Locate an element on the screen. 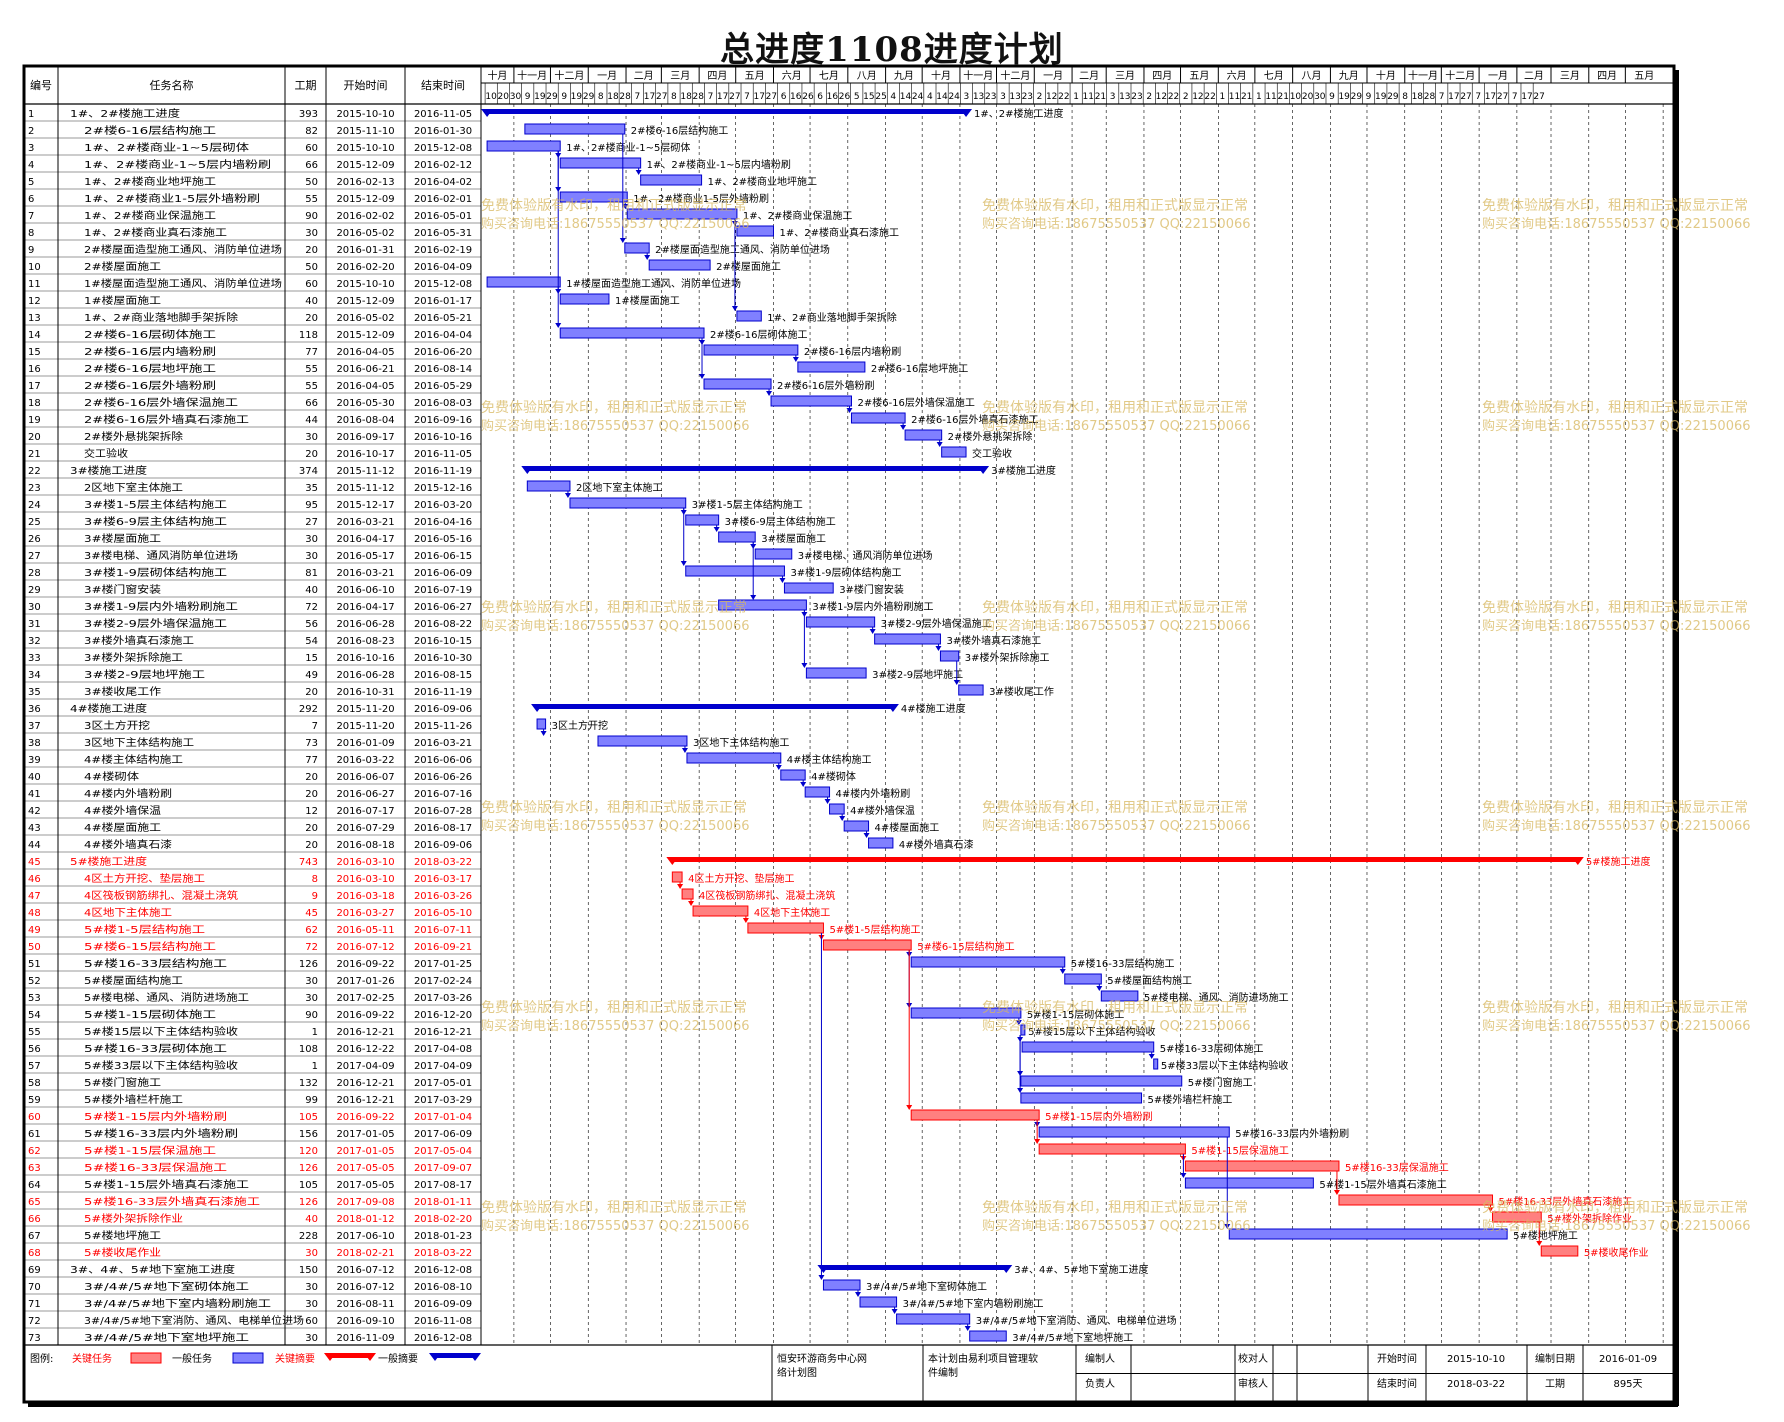 The image size is (1784, 1422). task-id: 7 is located at coordinates (31, 216).